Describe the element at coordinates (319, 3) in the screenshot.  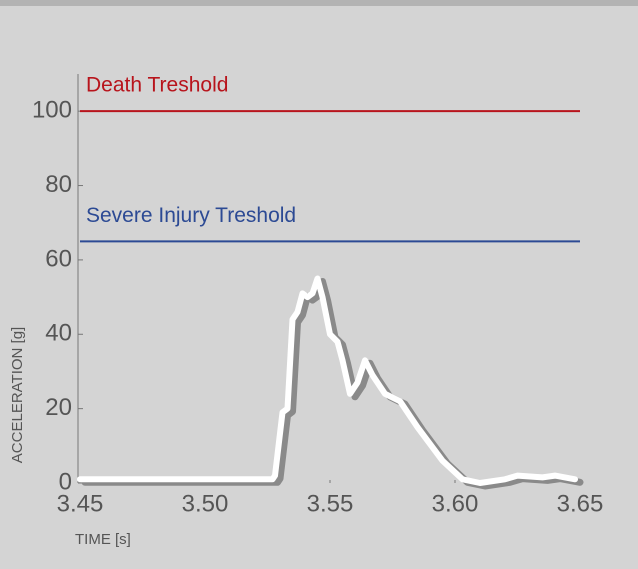
I see `top-bar` at that location.